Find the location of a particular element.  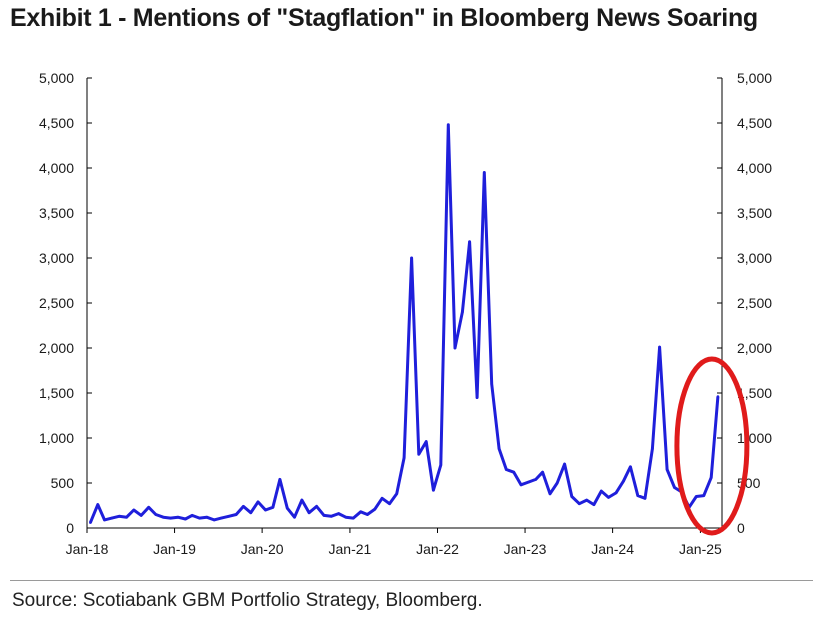

y-tick-label-left: 2,500 is located at coordinates (56, 303).